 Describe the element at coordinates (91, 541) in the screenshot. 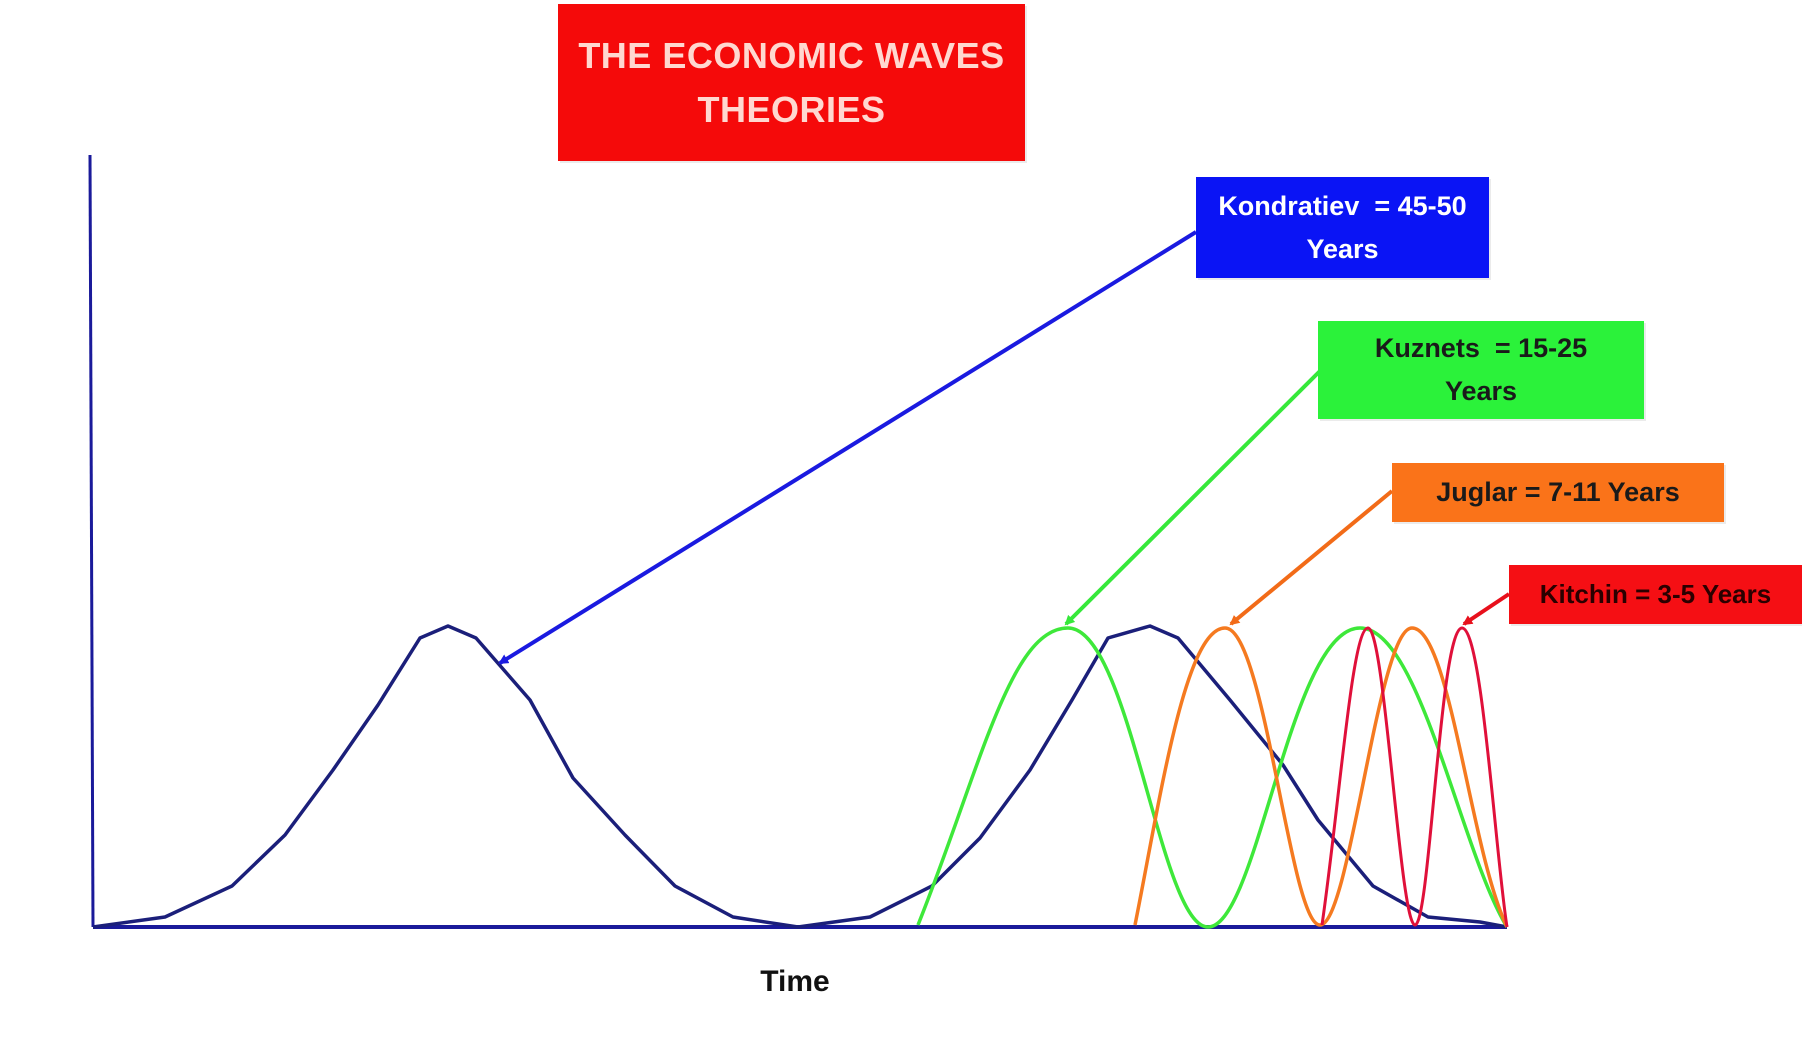

I see `y-axis-line` at that location.